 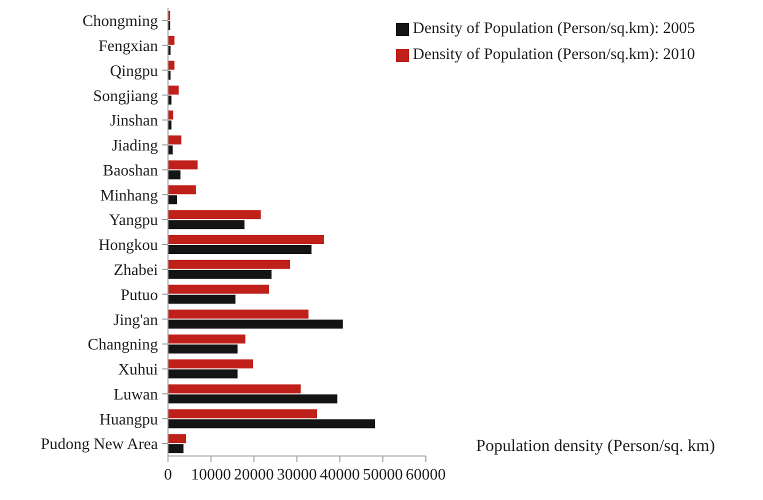 I want to click on x-tick-label: 20000, so click(x=254, y=475).